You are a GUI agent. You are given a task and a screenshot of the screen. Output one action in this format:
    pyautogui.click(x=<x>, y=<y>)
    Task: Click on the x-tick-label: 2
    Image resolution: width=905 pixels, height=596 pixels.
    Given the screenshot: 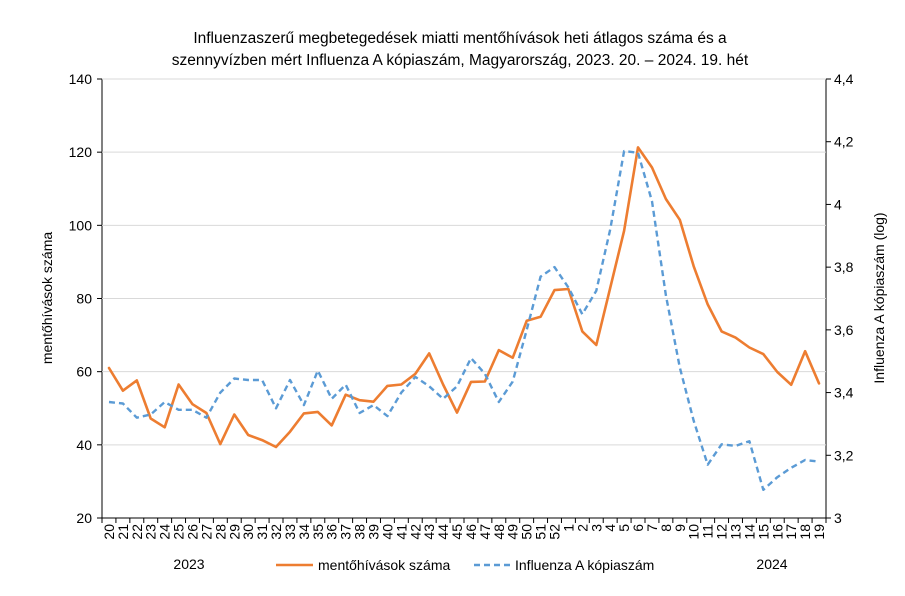 What is the action you would take?
    pyautogui.click(x=582, y=528)
    